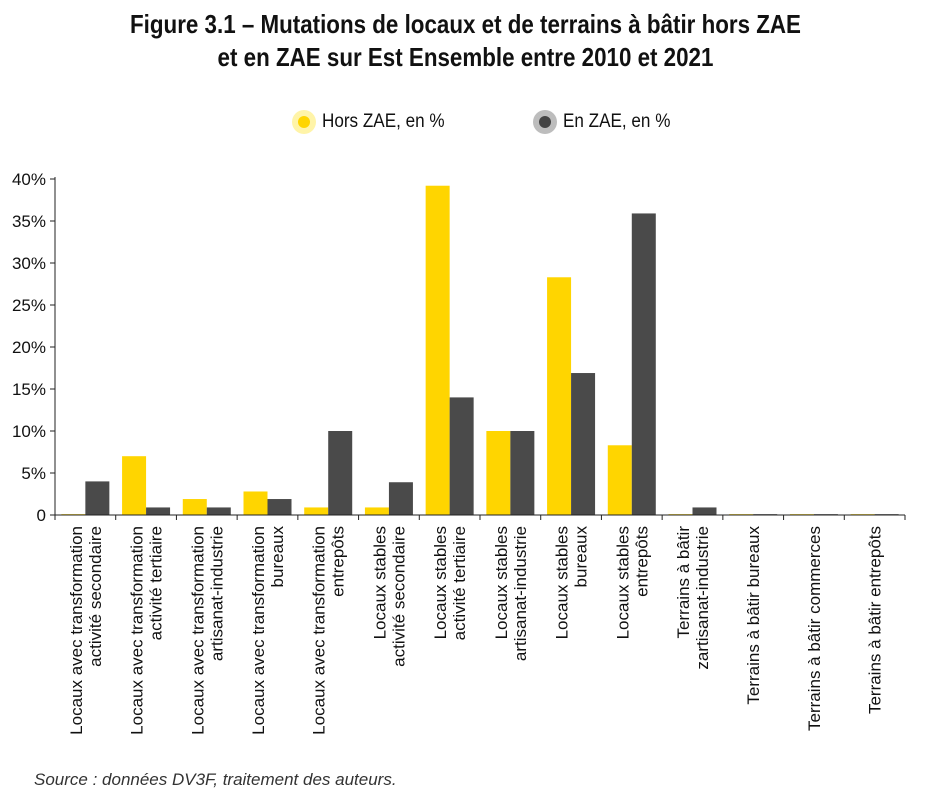  I want to click on x-category-label: Terrains à bâtirzartisanat-industrie, so click(693, 598).